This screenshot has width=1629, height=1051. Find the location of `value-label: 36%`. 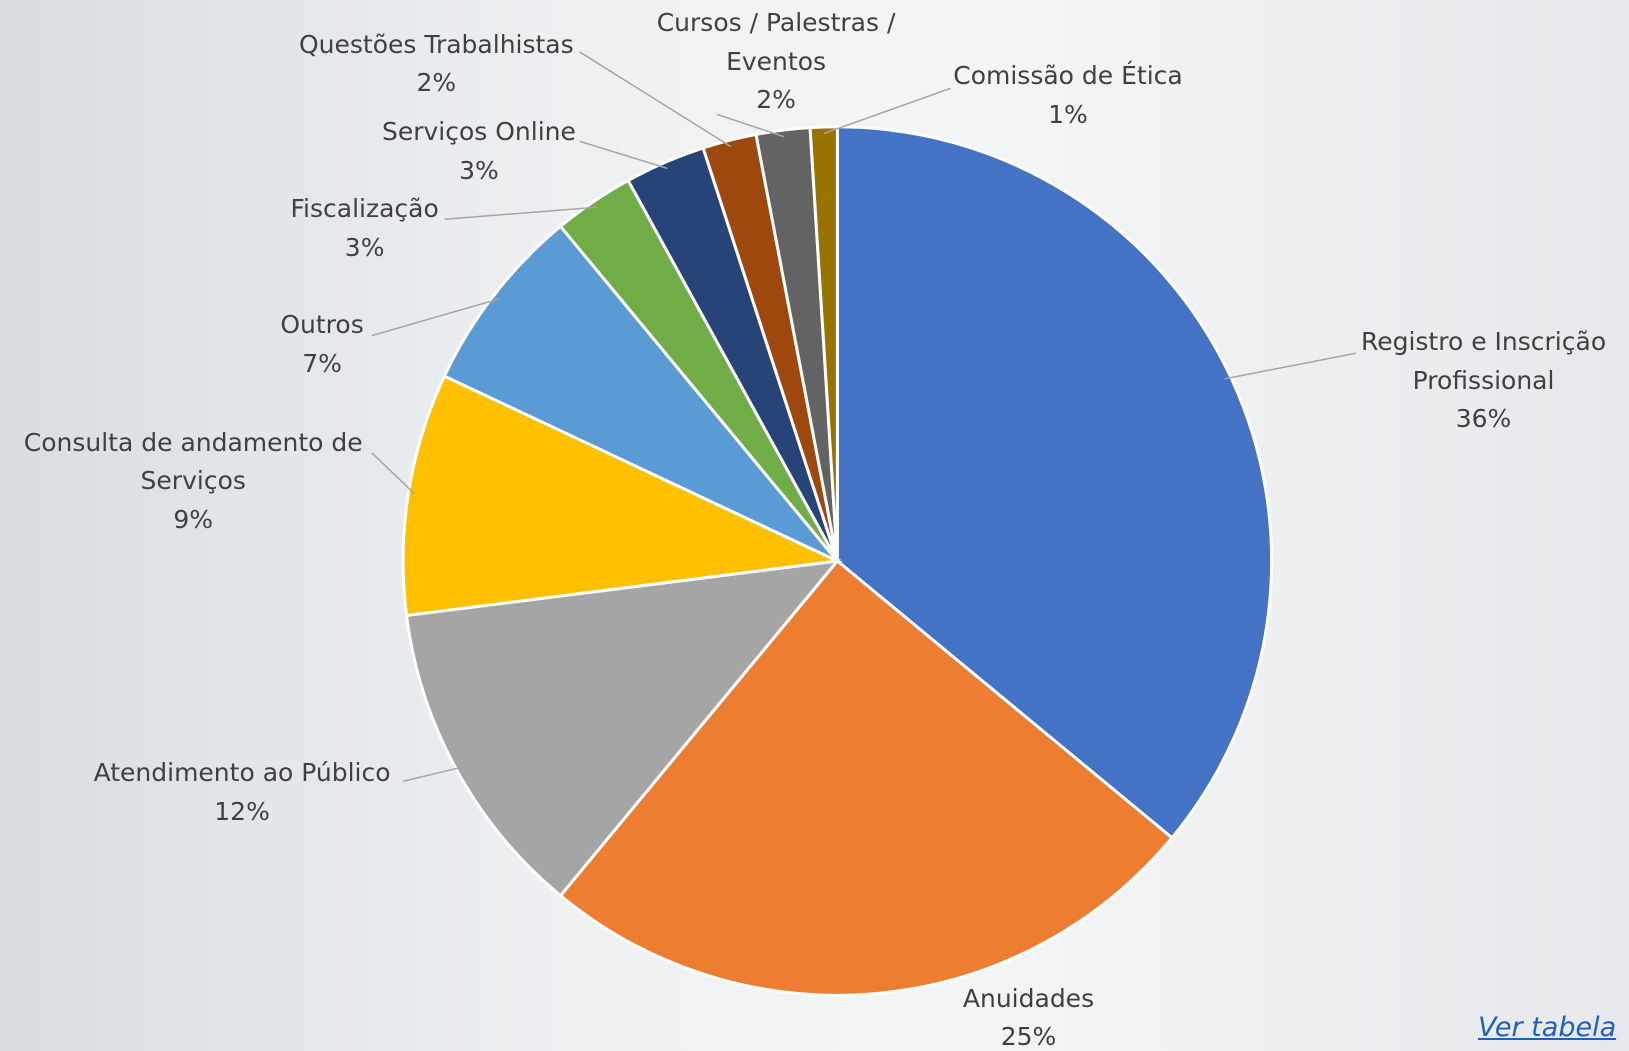

value-label: 36% is located at coordinates (1483, 419).